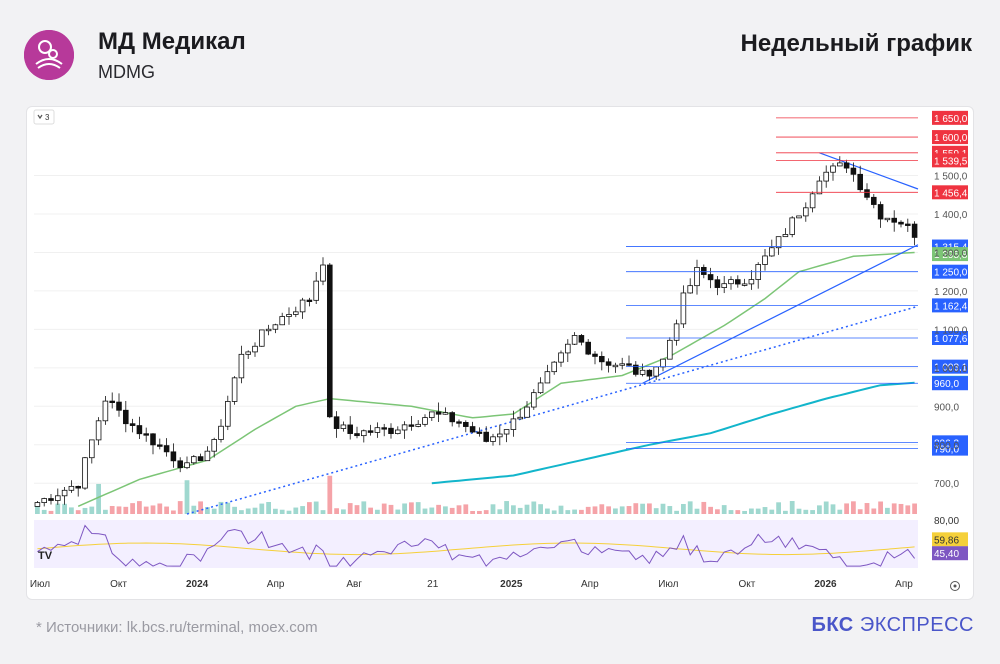  Describe the element at coordinates (825, 584) in the screenshot. I see `x-tick-label: 2026` at that location.